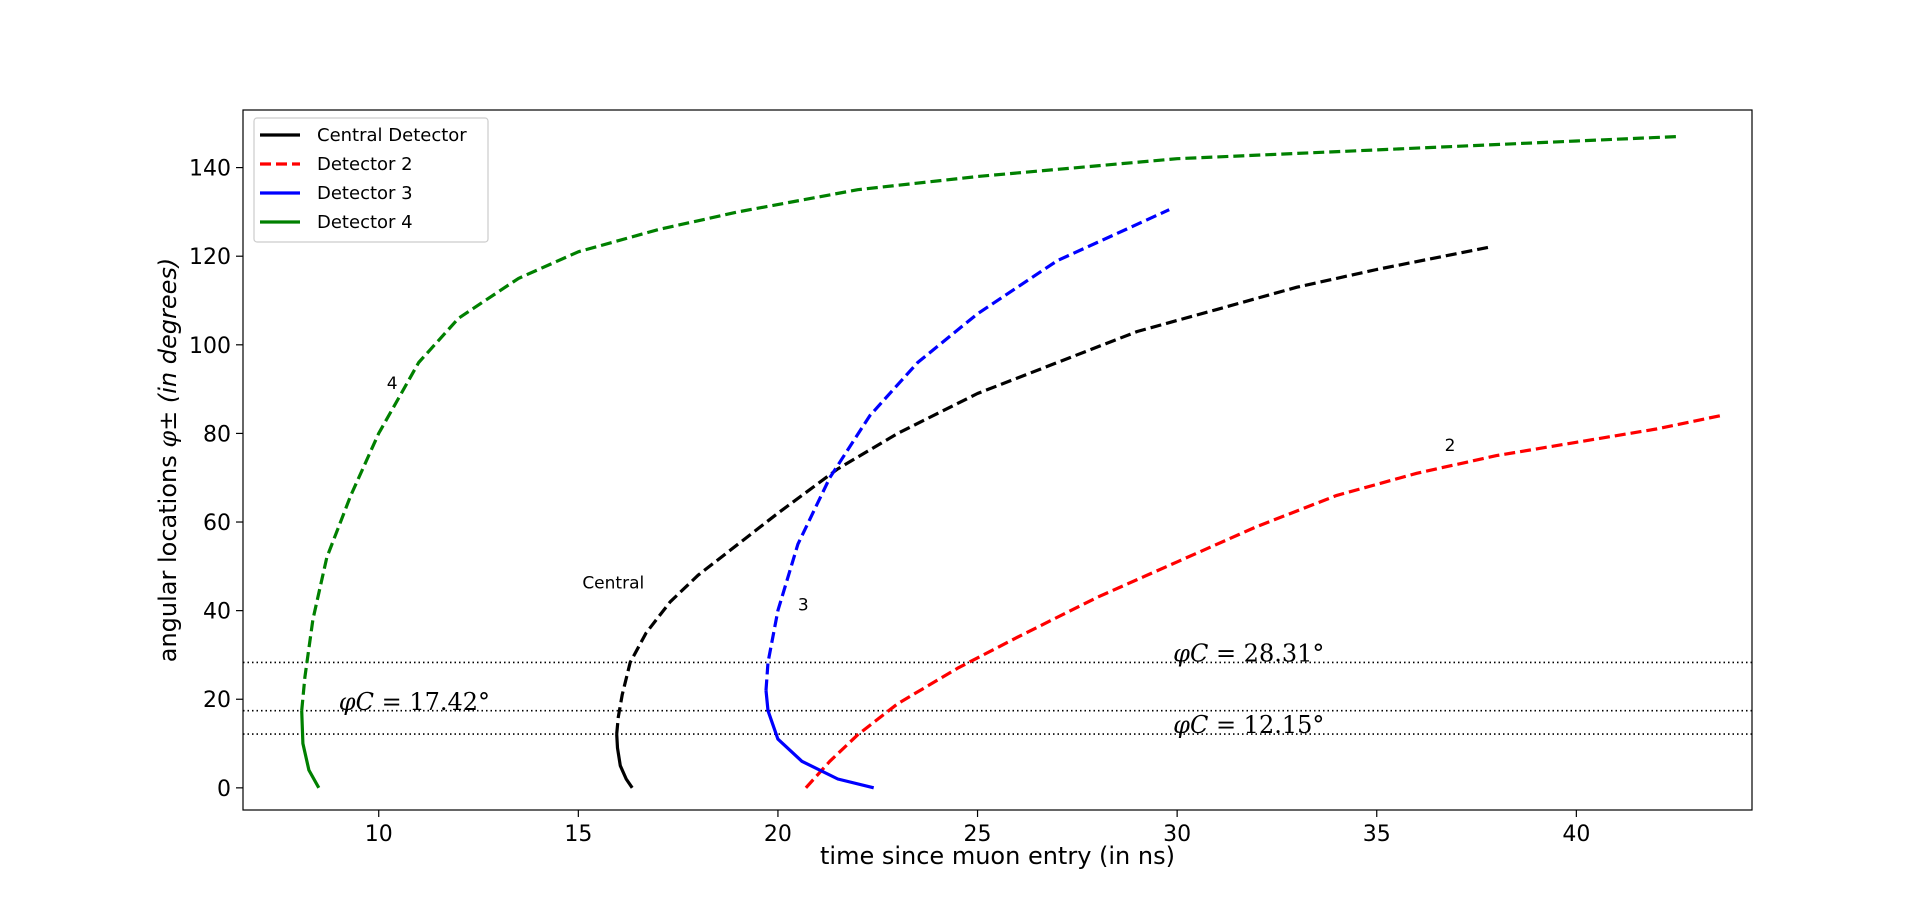 The width and height of the screenshot is (1920, 897). Describe the element at coordinates (978, 834) in the screenshot. I see `x-tick-label: 25` at that location.